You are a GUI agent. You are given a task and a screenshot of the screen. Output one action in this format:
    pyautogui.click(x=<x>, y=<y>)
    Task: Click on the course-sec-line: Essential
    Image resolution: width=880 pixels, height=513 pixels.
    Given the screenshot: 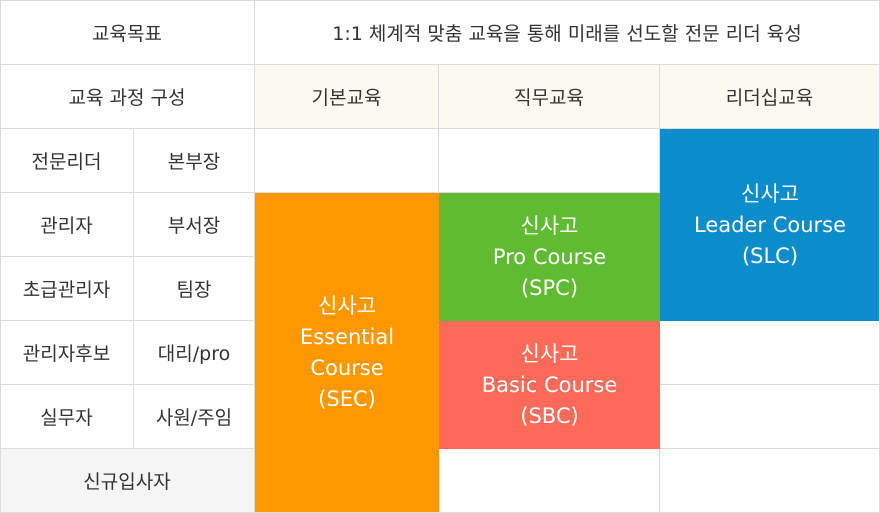 What is the action you would take?
    pyautogui.click(x=347, y=337)
    